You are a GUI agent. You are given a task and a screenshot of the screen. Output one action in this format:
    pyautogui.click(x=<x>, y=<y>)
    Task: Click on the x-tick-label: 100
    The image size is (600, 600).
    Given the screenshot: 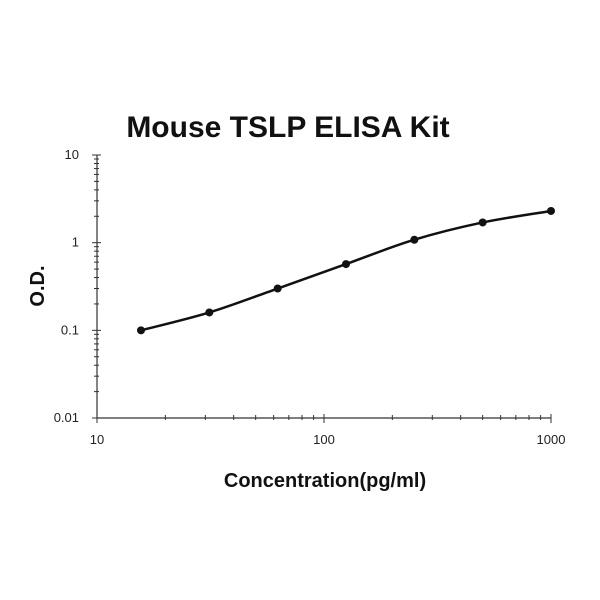 What is the action you would take?
    pyautogui.click(x=324, y=439)
    